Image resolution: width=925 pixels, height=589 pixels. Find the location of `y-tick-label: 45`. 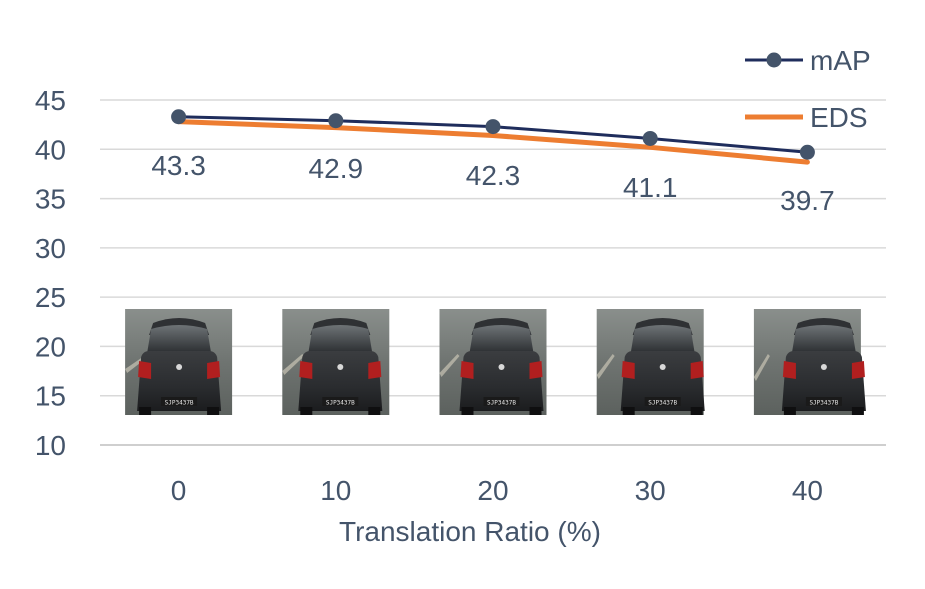

y-tick-label: 45 is located at coordinates (50, 100).